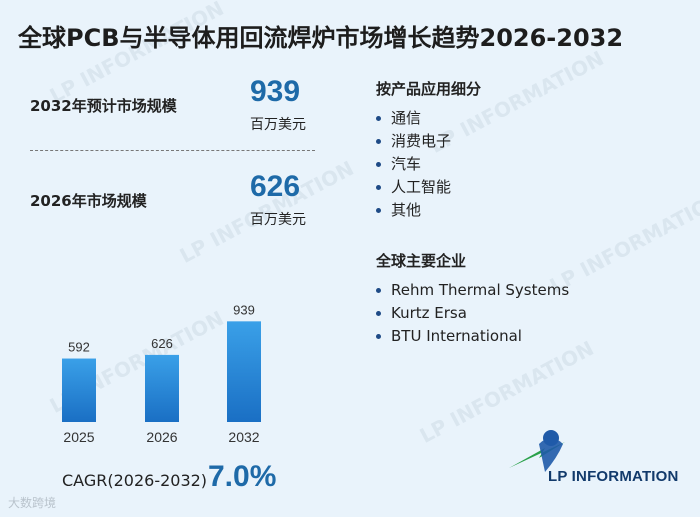 Image resolution: width=700 pixels, height=517 pixels. I want to click on company-item: Rehm Thermal Systems, so click(472, 290).